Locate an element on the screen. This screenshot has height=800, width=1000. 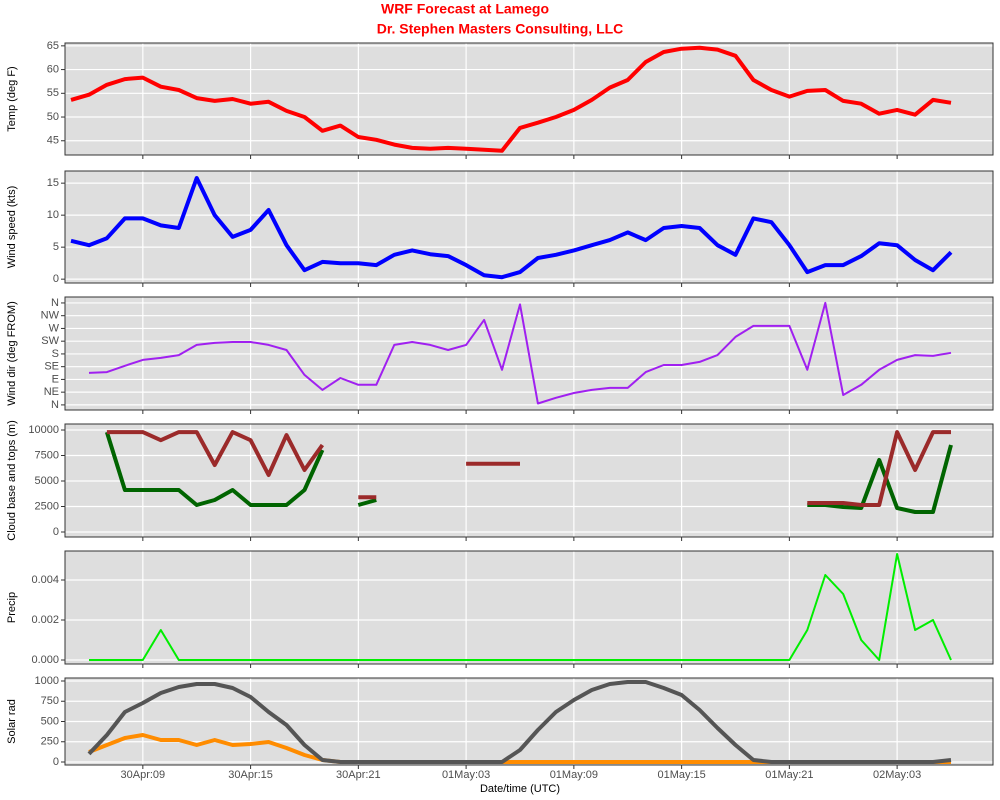
y-axis-label: Wind speed (kts) is located at coordinates (12, 227).